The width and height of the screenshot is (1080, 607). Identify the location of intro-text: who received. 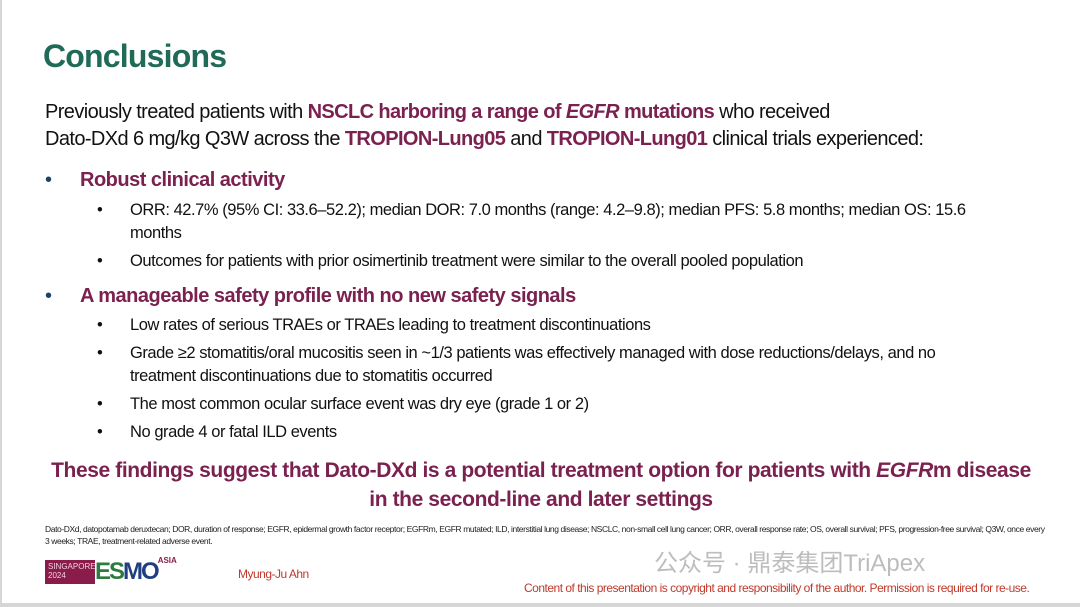
(772, 112).